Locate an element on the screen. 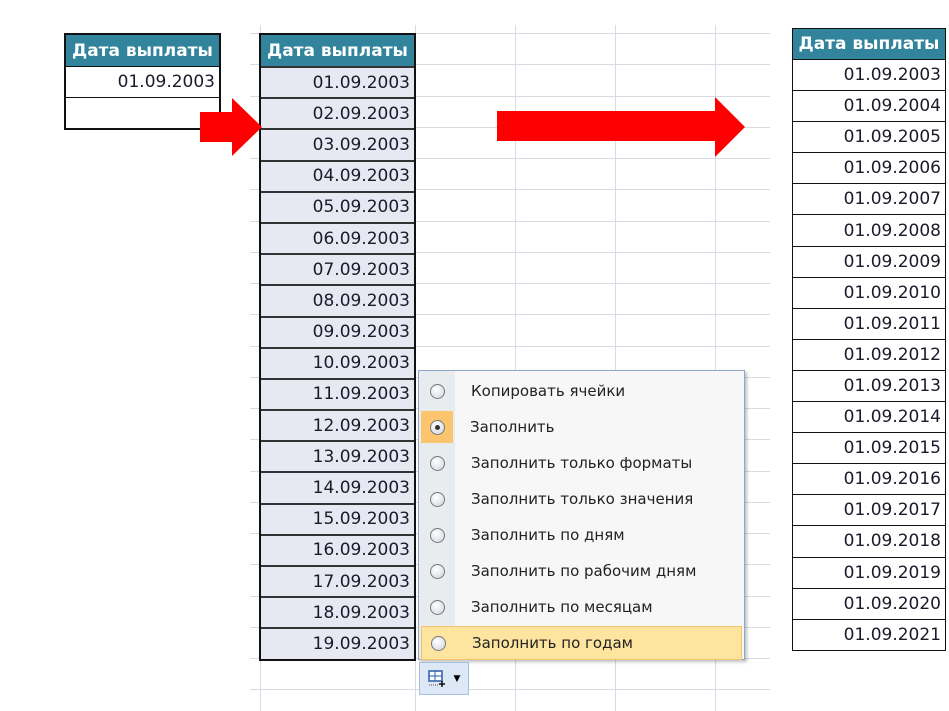 This screenshot has width=949, height=711. date-cell: 02.09.2003 is located at coordinates (337, 113).